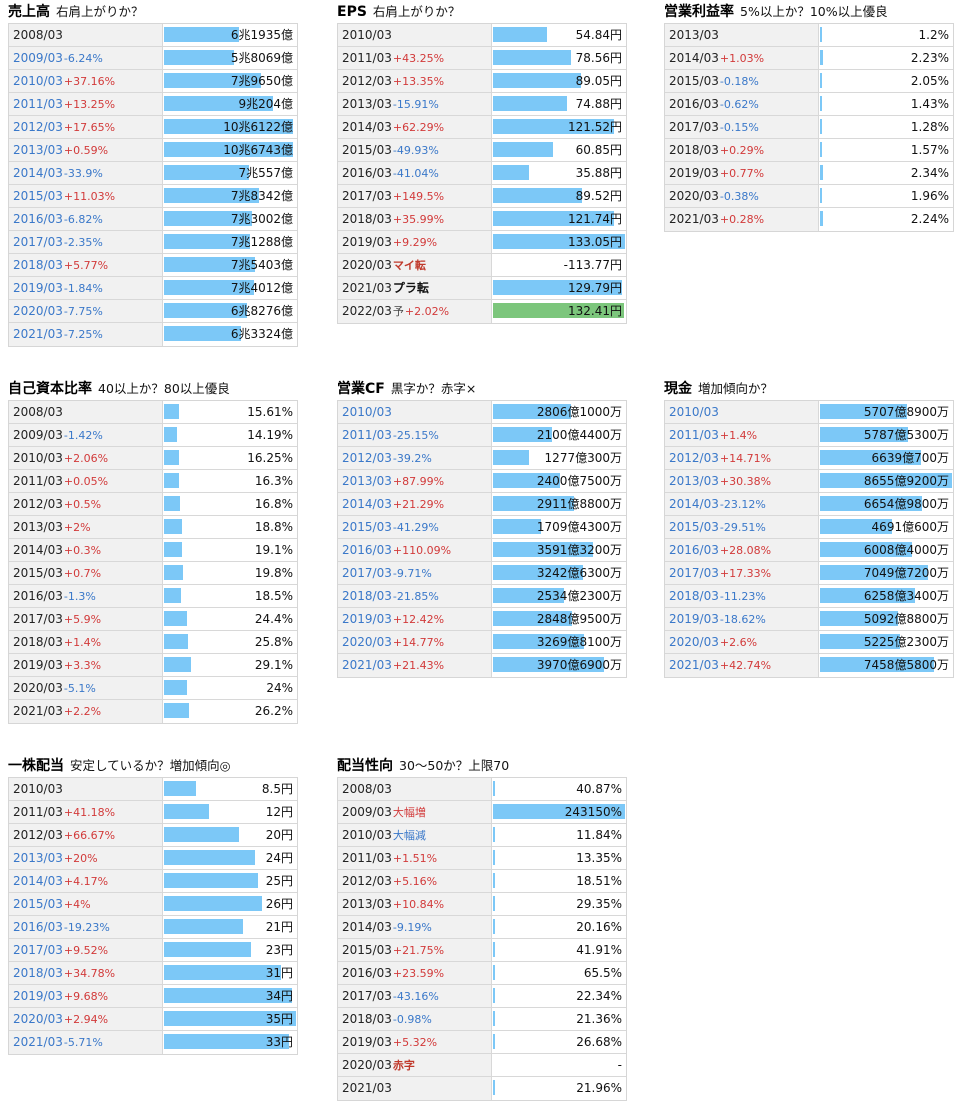  Describe the element at coordinates (886, 58) in the screenshot. I see `value-cell: 2.23%` at that location.